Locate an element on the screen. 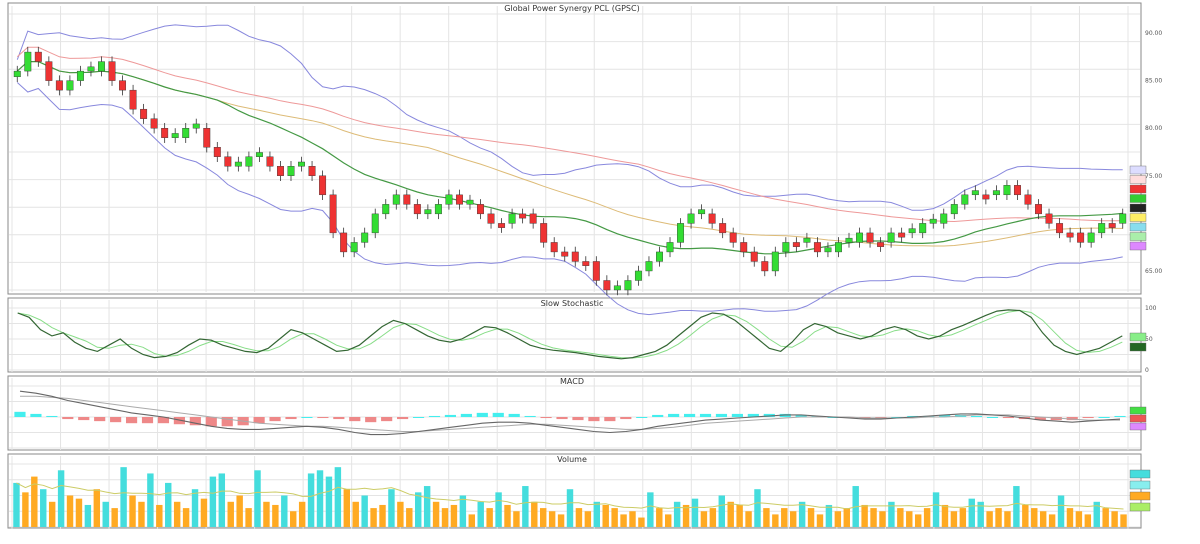 The image size is (1200, 544). volume-title: Volume is located at coordinates (572, 459).